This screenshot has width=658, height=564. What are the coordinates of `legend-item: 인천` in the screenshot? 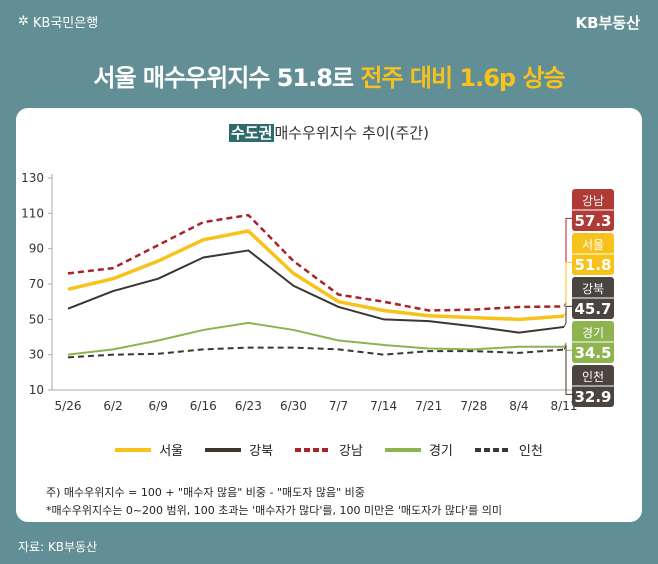 It's located at (508, 449).